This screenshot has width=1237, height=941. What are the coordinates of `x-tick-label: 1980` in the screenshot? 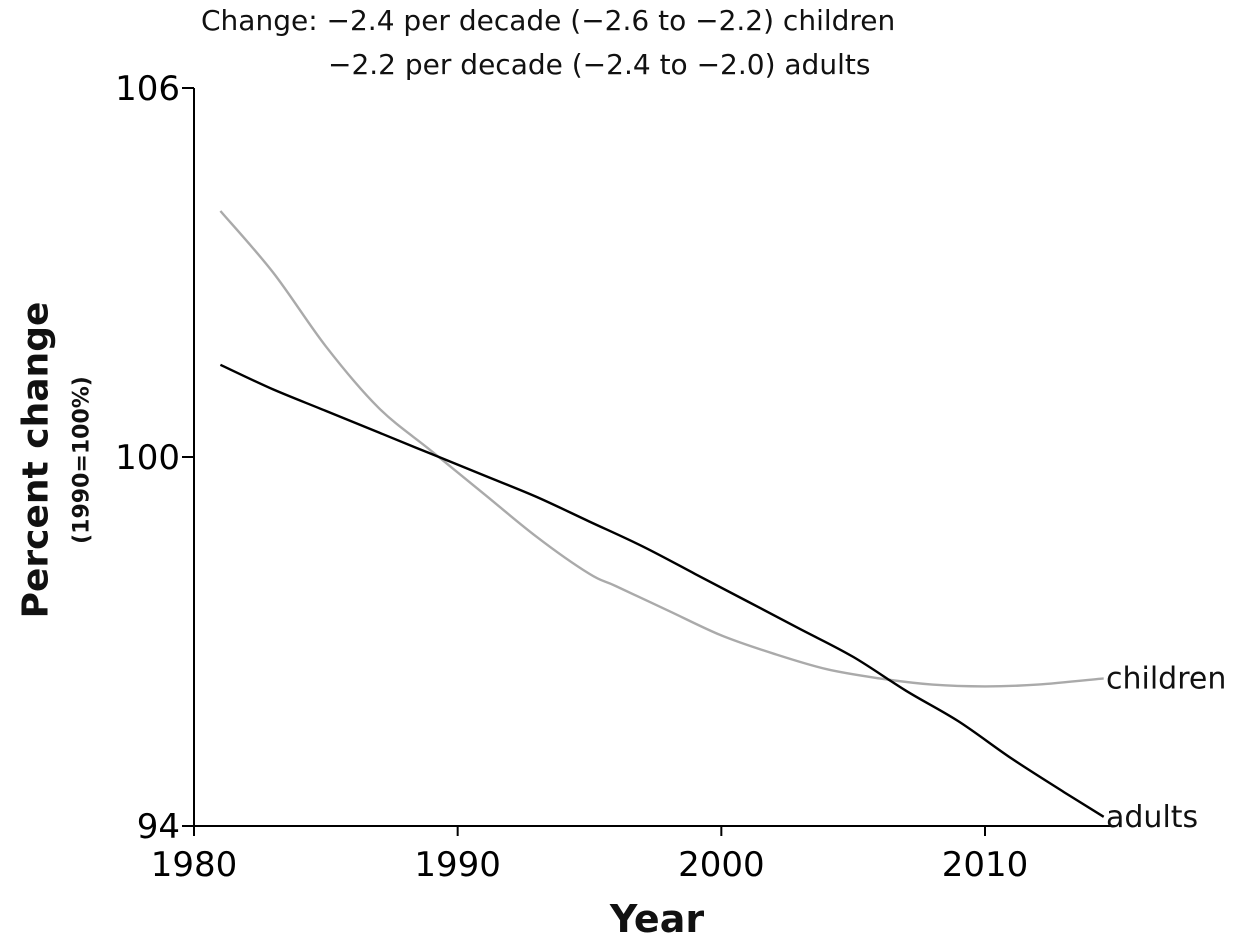 It's located at (194, 865).